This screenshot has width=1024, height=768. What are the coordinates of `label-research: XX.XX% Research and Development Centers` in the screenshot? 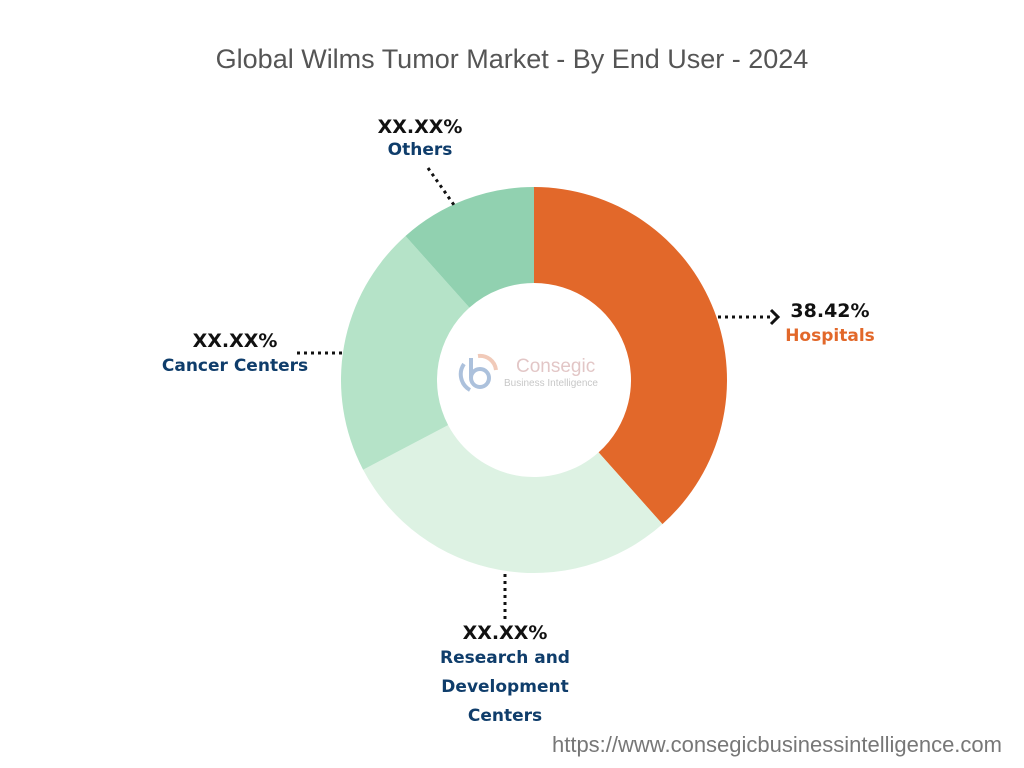 It's located at (505, 674).